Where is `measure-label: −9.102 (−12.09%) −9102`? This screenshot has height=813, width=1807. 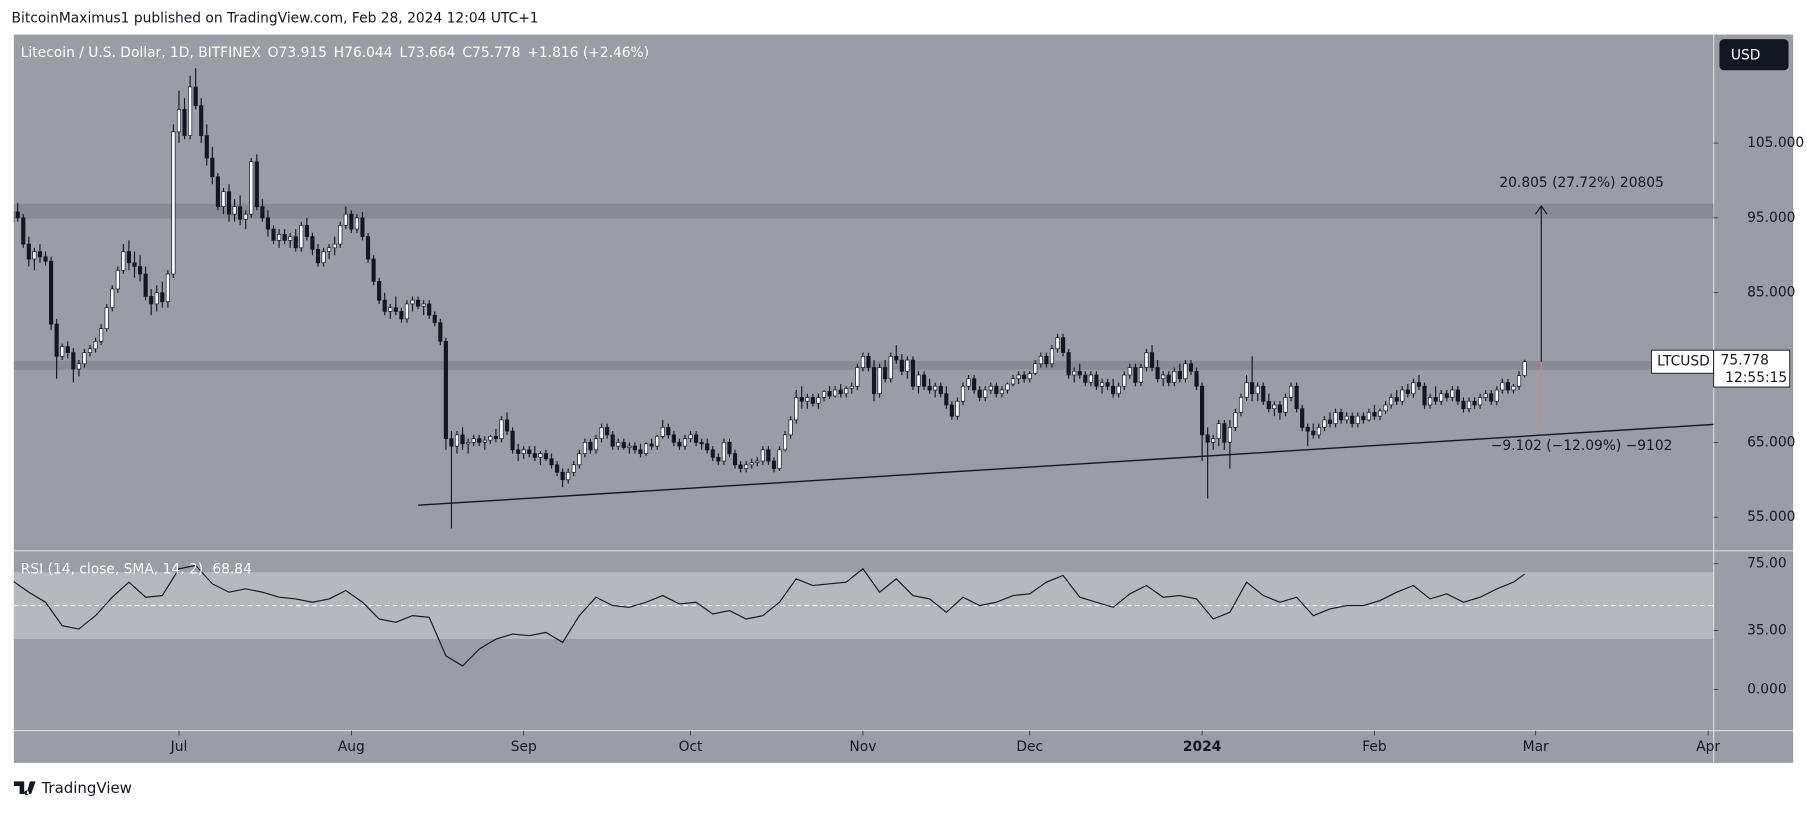
measure-label: −9.102 (−12.09%) −9102 is located at coordinates (1582, 446).